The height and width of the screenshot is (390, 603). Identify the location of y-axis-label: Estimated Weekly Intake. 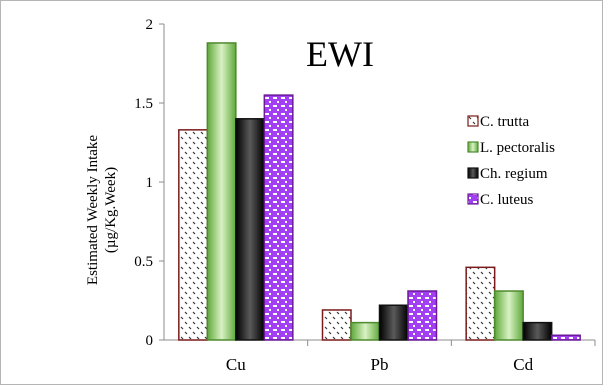
(93, 210).